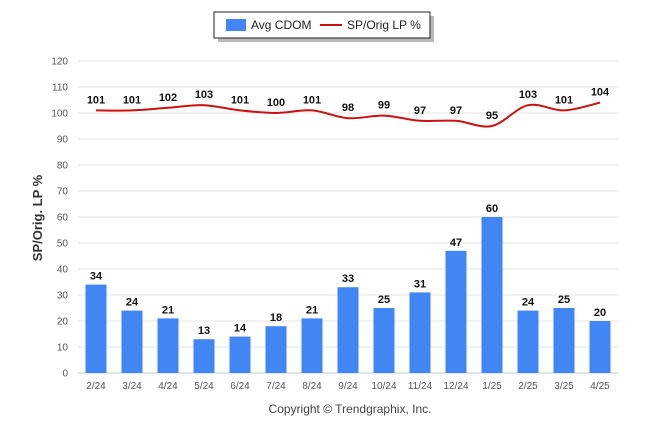 This screenshot has width=646, height=434. I want to click on y-tick-label: 110, so click(60, 88).